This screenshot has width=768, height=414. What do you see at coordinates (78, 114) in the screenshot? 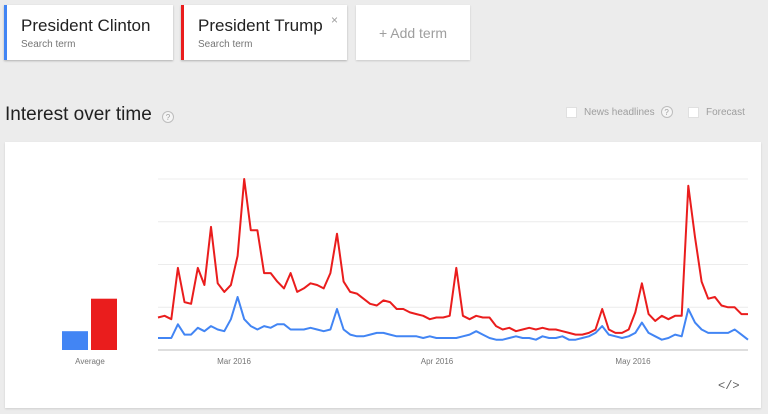
I see `section-title: Interest over time` at bounding box center [78, 114].